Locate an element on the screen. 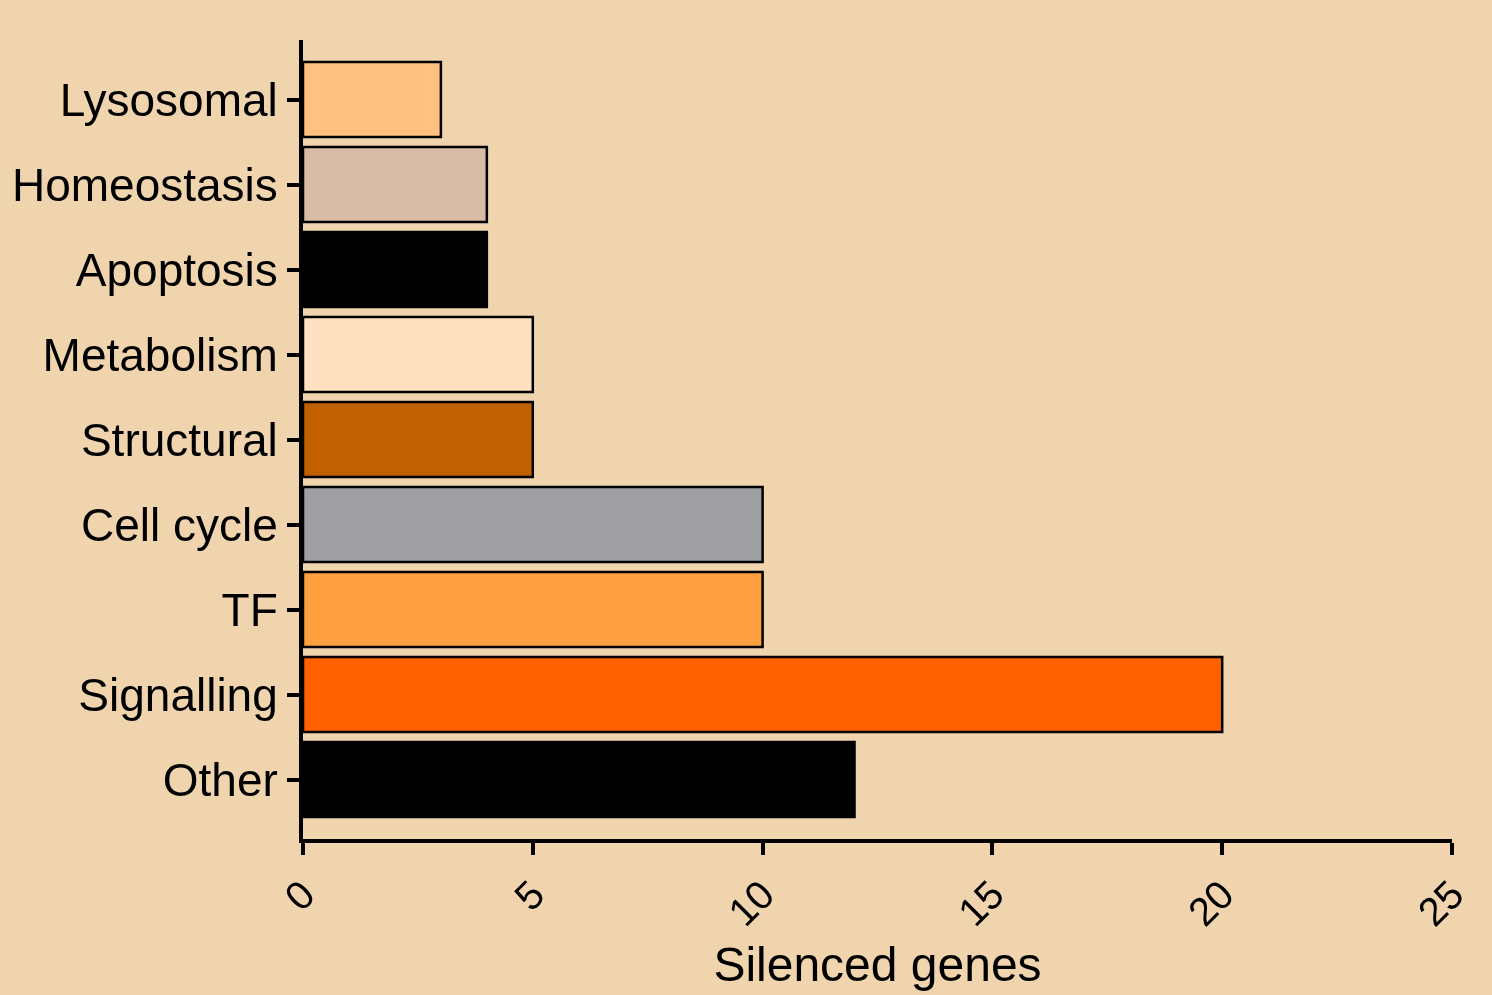 Image resolution: width=1492 pixels, height=995 pixels. x-axis-title: Silenced genes is located at coordinates (877, 964).